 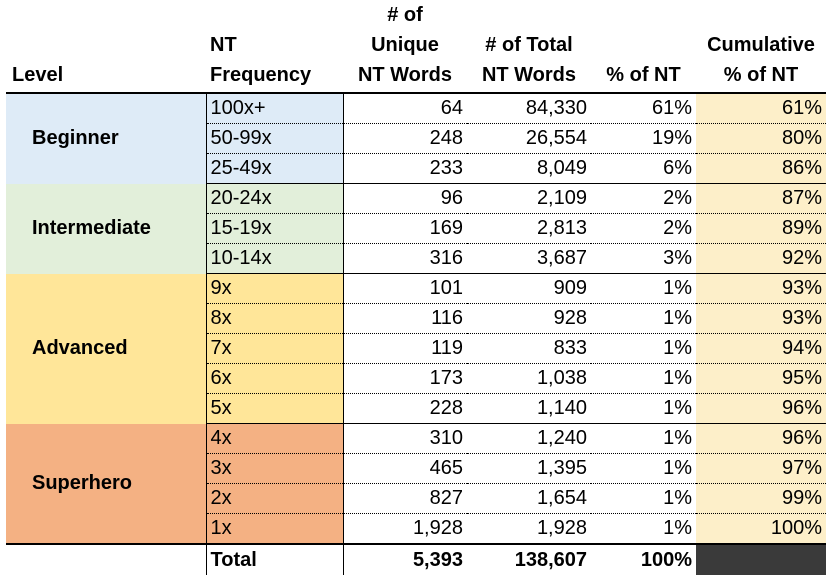 I want to click on cumulative-cell: 80%, so click(x=761, y=138).